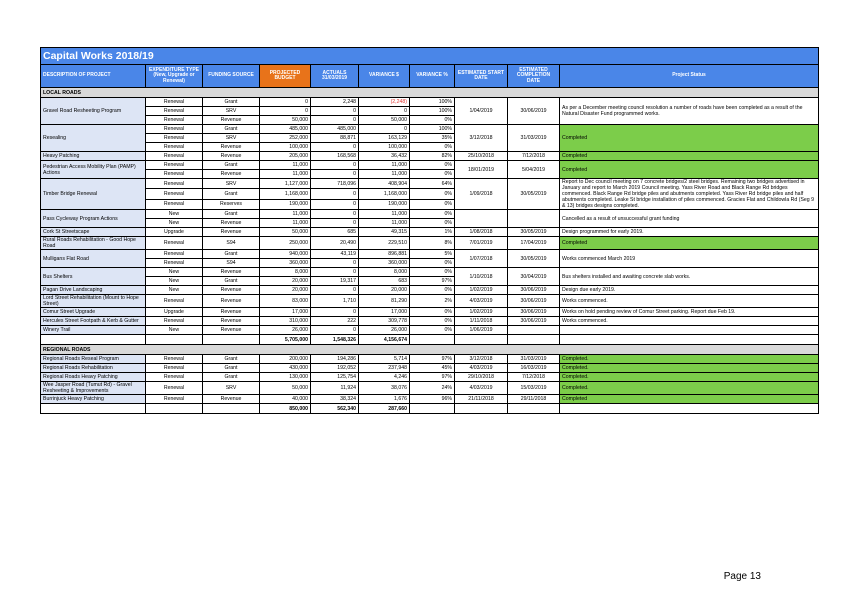 The height and width of the screenshot is (599, 856). Describe the element at coordinates (533, 276) in the screenshot. I see `completion-date-cell: 30/04/2019` at that location.